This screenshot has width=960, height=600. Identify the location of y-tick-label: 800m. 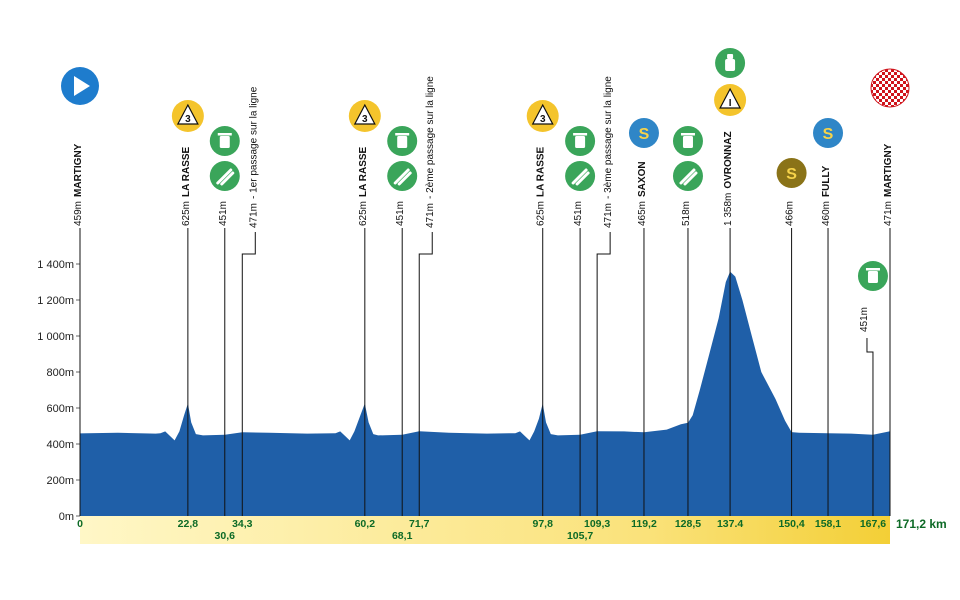
(60, 373).